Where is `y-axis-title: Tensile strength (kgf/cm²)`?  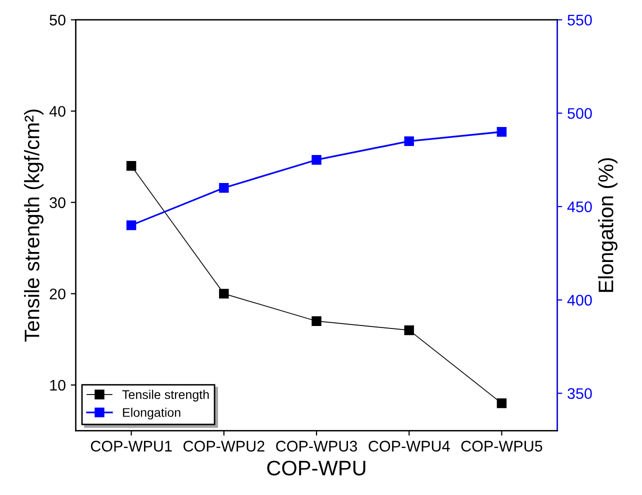 y-axis-title: Tensile strength (kgf/cm²) is located at coordinates (34, 226).